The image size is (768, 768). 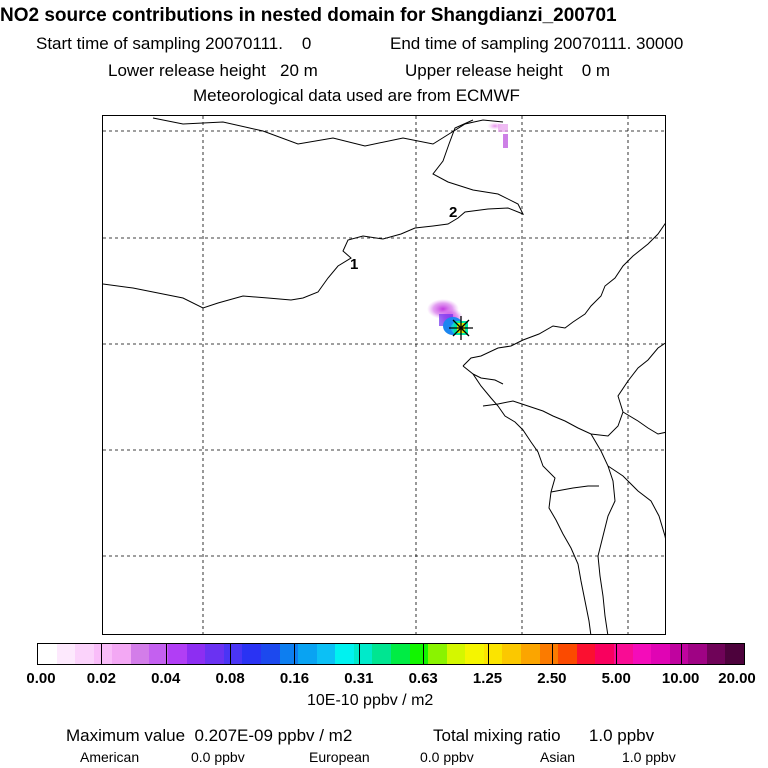 What do you see at coordinates (356, 95) in the screenshot?
I see `met-data-text: Meteorological data used are from ECMWF` at bounding box center [356, 95].